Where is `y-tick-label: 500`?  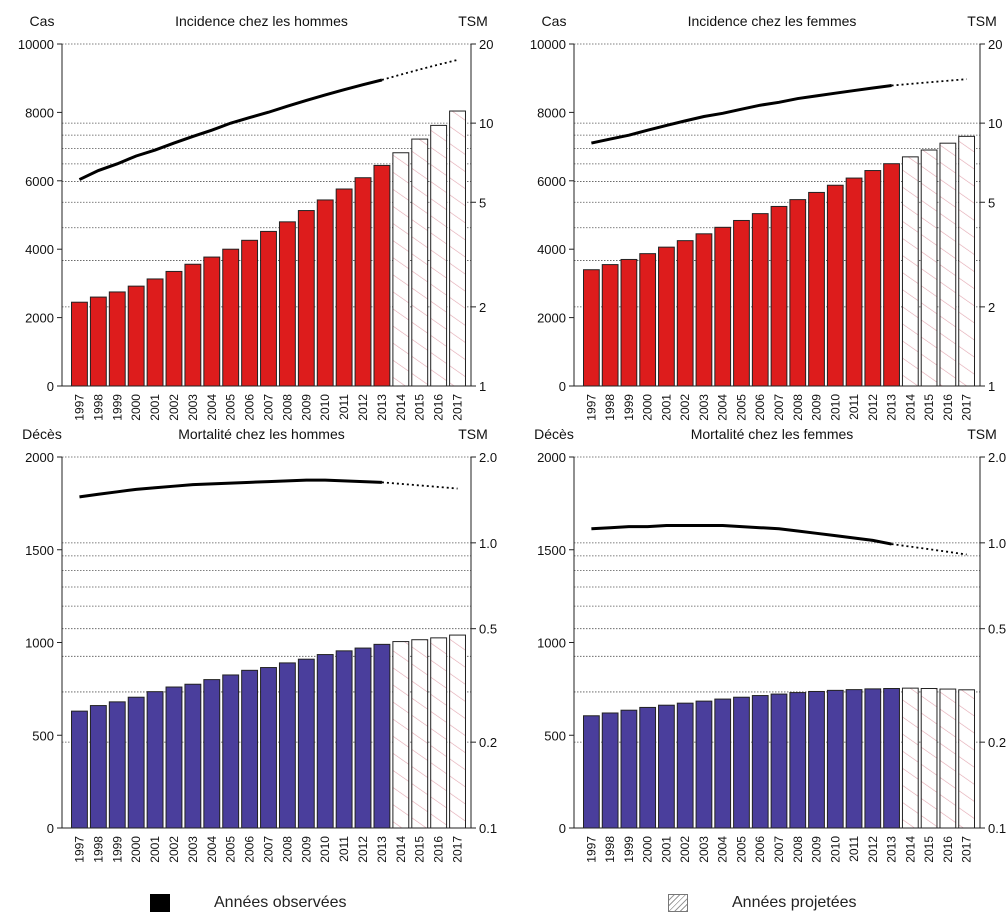
y-tick-label: 500 is located at coordinates (555, 735).